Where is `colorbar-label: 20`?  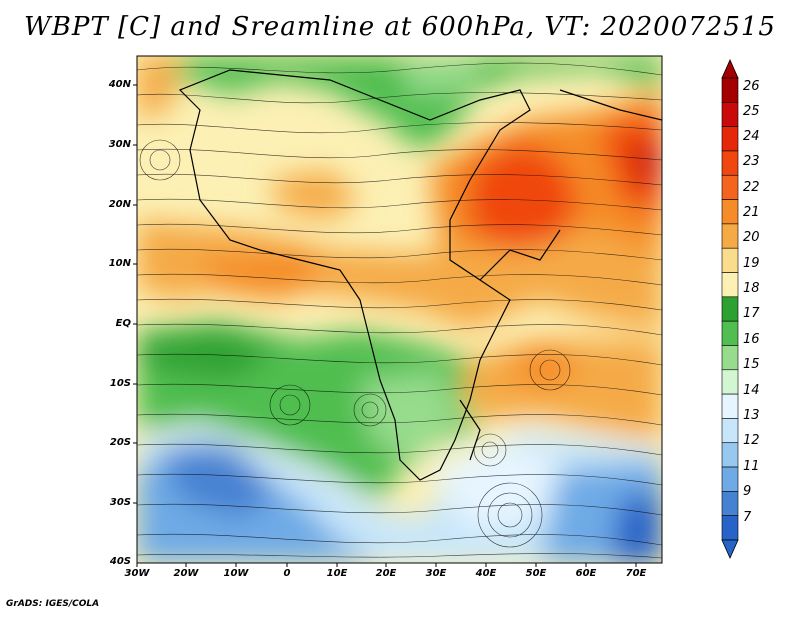
colorbar-label: 20 is located at coordinates (751, 237).